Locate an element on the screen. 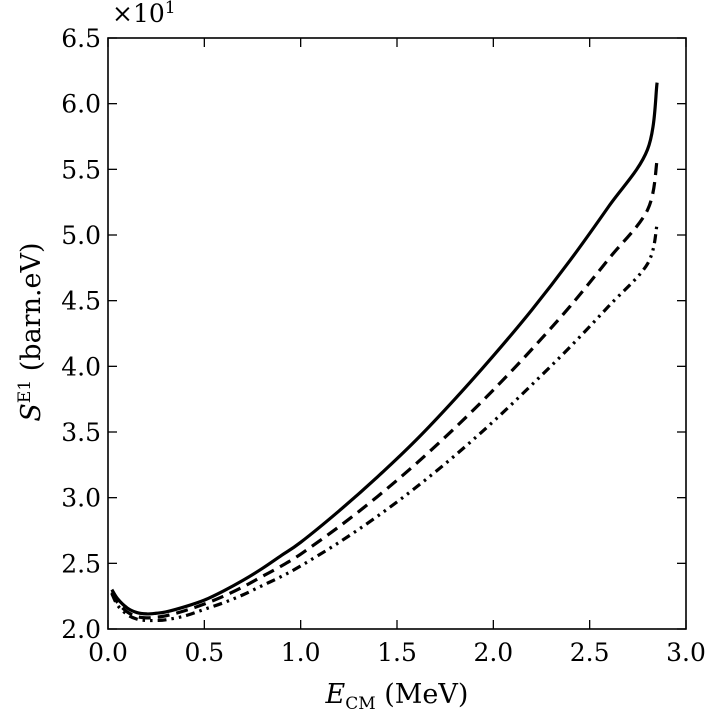  x-axis-title: ECM (MeV) is located at coordinates (397, 696).